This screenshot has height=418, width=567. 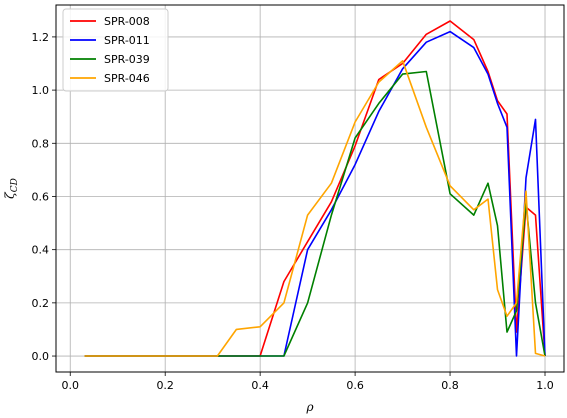 I want to click on x-tick-label: 0.4, so click(x=260, y=385).